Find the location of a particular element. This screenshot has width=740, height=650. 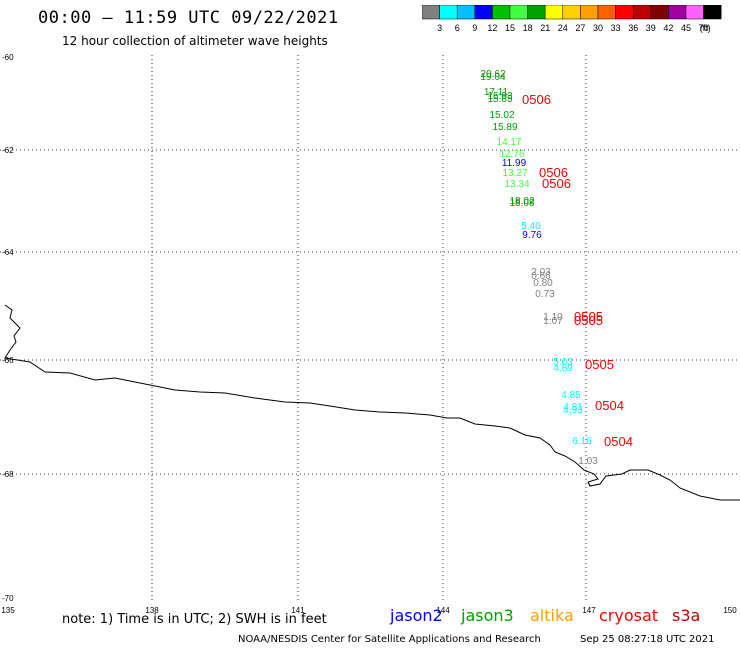

color-scale-legend: 3 6 9 12 15 18 21 24 27 30 33 36 39 42 45 70(ft) is located at coordinates (572, 19).